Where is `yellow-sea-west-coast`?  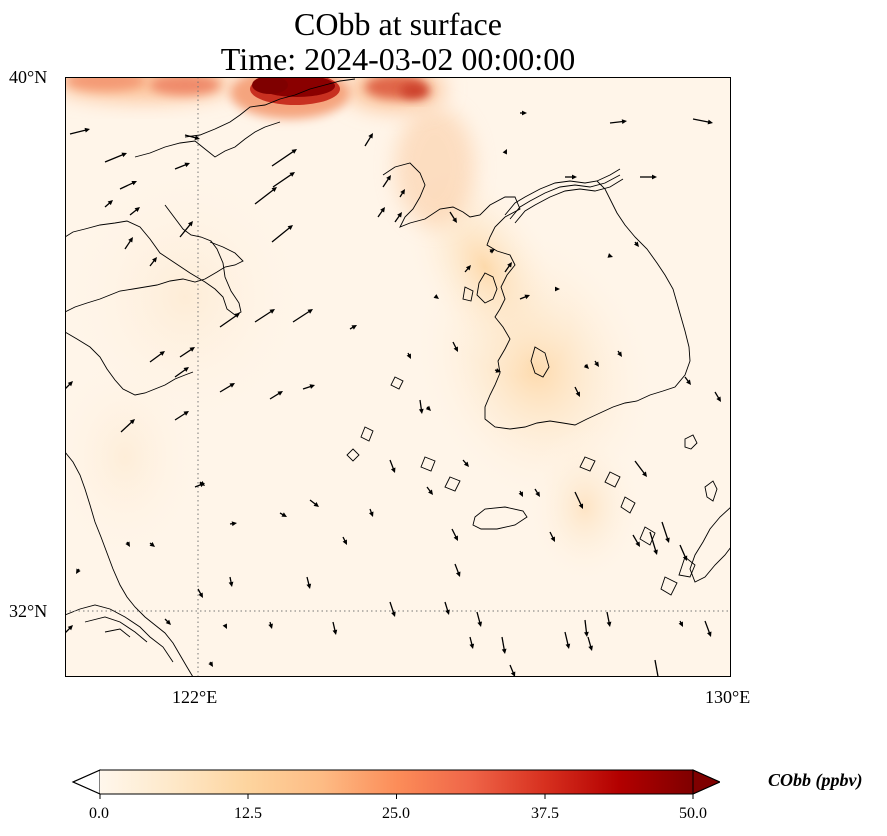 yellow-sea-west-coast is located at coordinates (129, 363).